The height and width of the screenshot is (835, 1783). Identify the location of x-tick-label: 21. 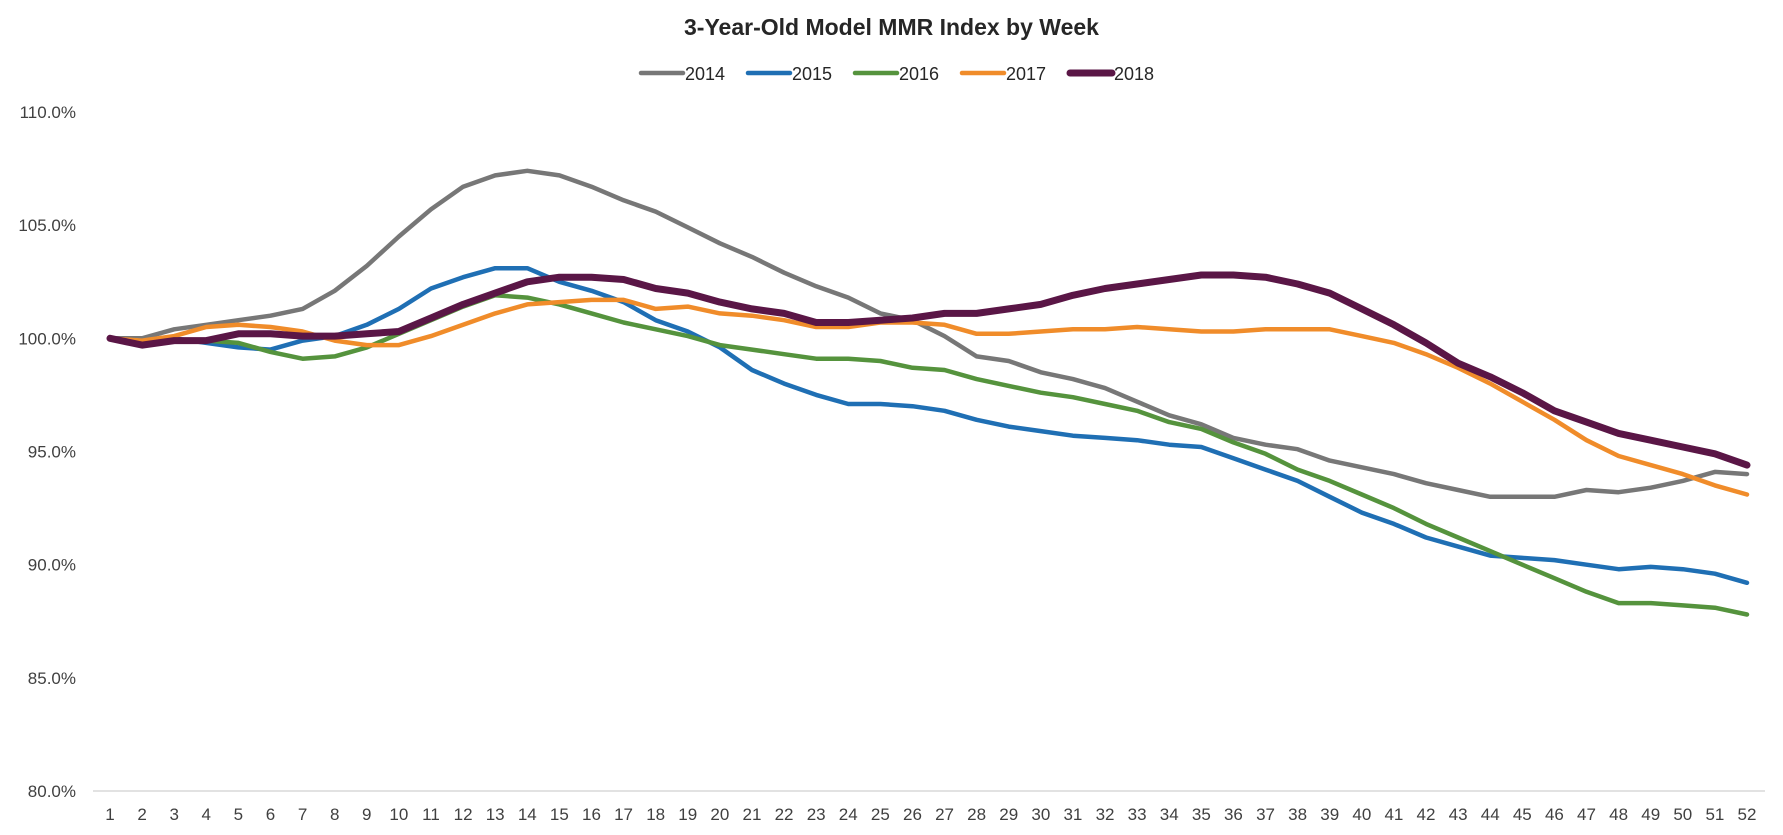
(751, 814).